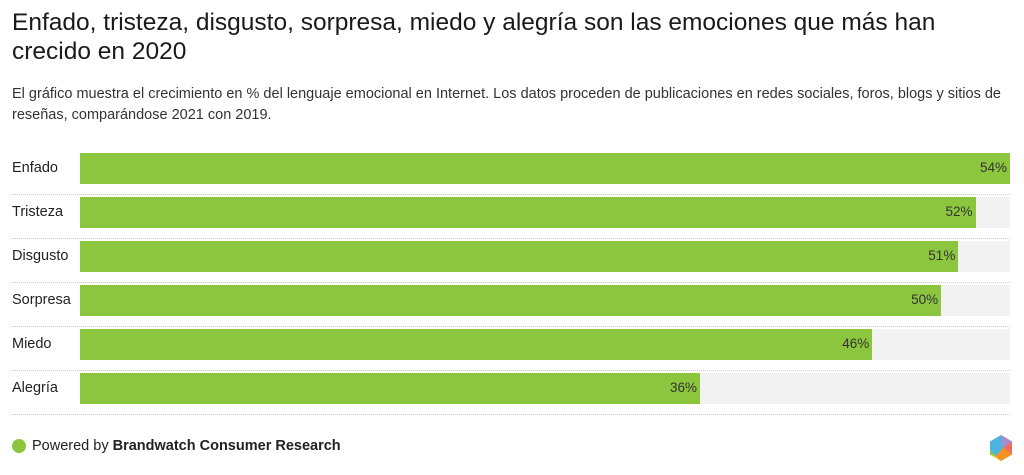 This screenshot has height=475, width=1024. Describe the element at coordinates (1001, 448) in the screenshot. I see `brandwatch-logo-icon` at that location.